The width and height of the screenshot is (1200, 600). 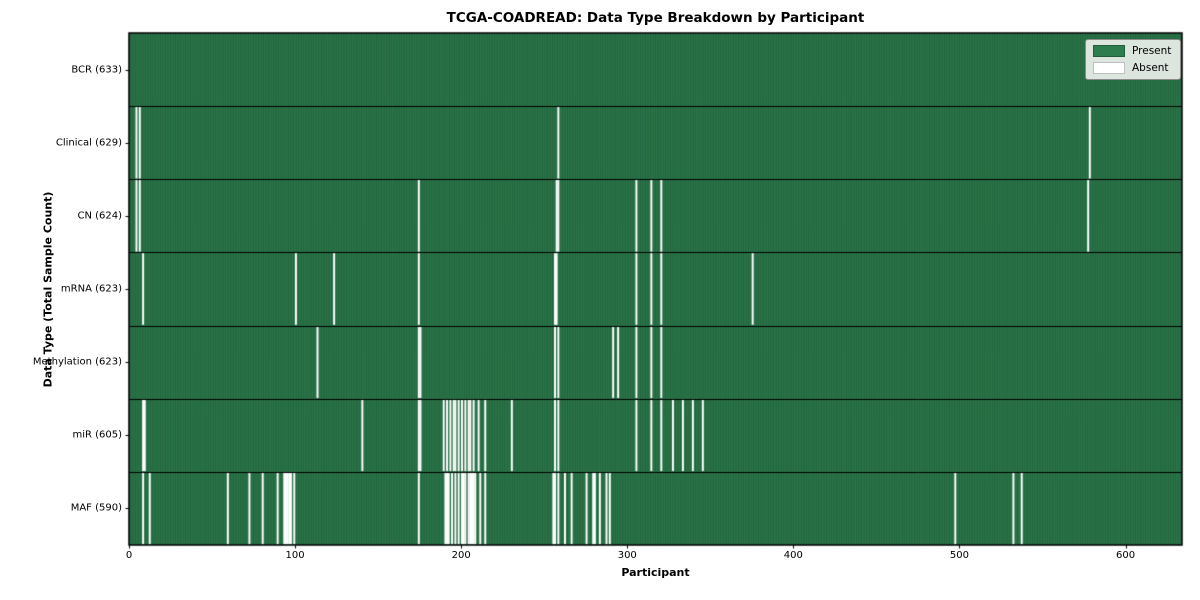 What do you see at coordinates (1152, 51) in the screenshot?
I see `legend-label-present: Present` at bounding box center [1152, 51].